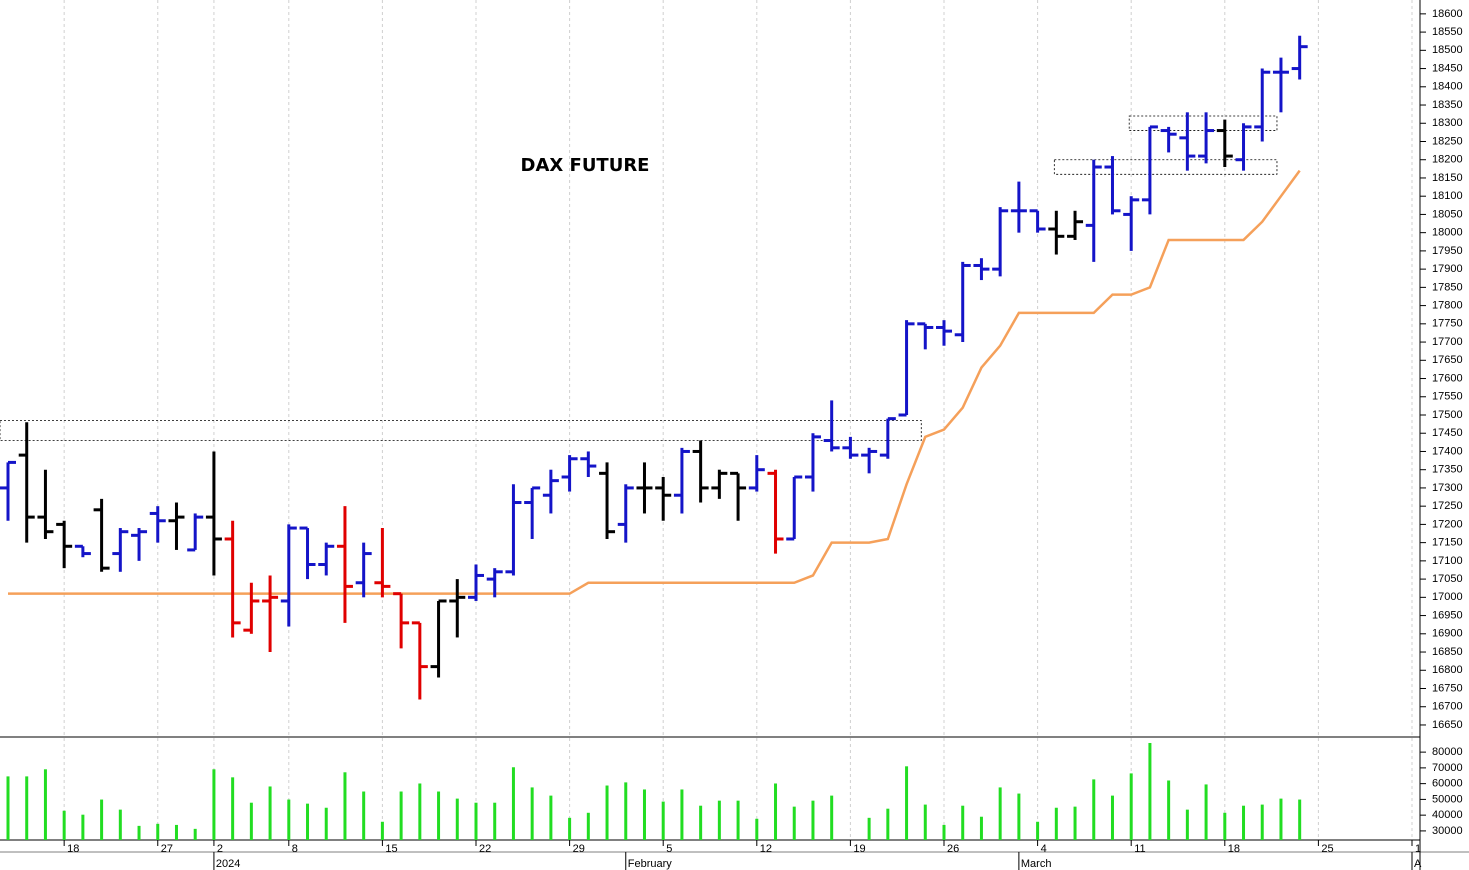  What do you see at coordinates (650, 864) in the screenshot?
I see `month-label: February` at bounding box center [650, 864].